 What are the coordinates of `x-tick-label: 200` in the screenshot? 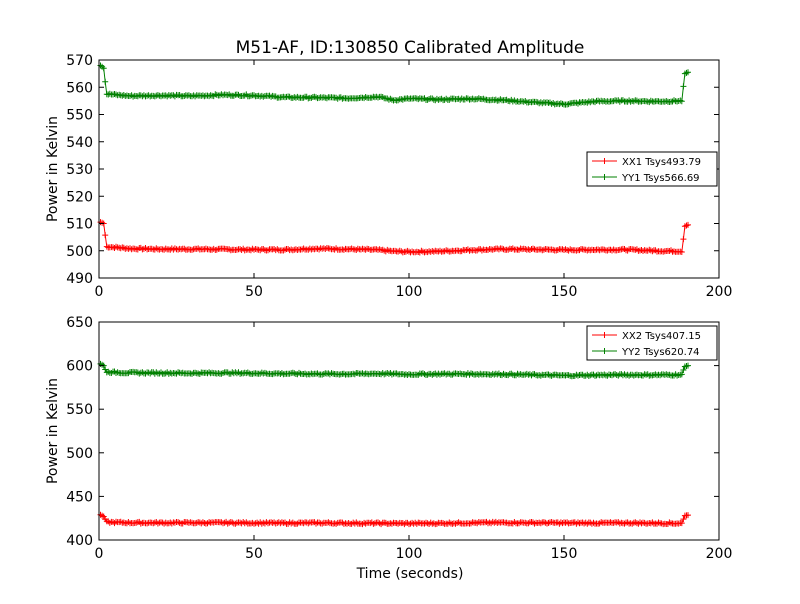 It's located at (719, 554).